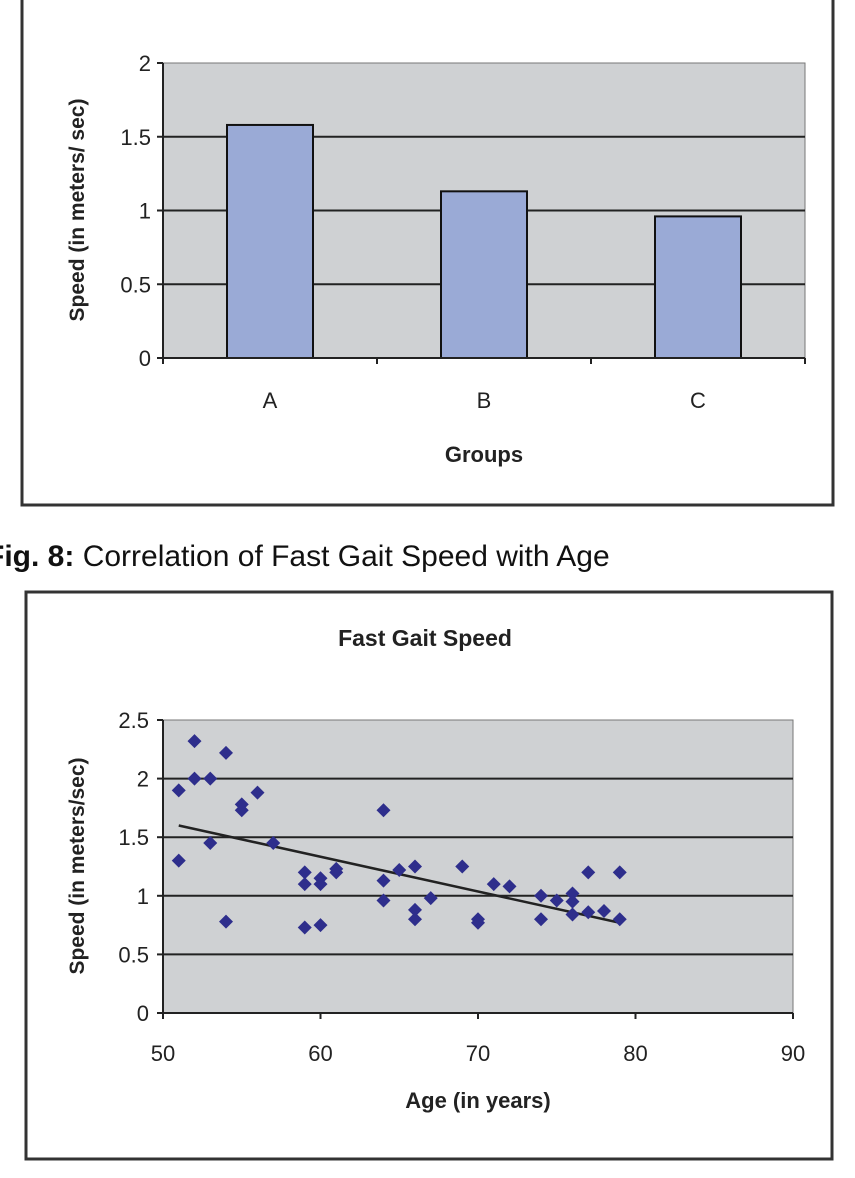  Describe the element at coordinates (77, 865) in the screenshot. I see `y-axis-title: Speed (in meters/sec)` at that location.